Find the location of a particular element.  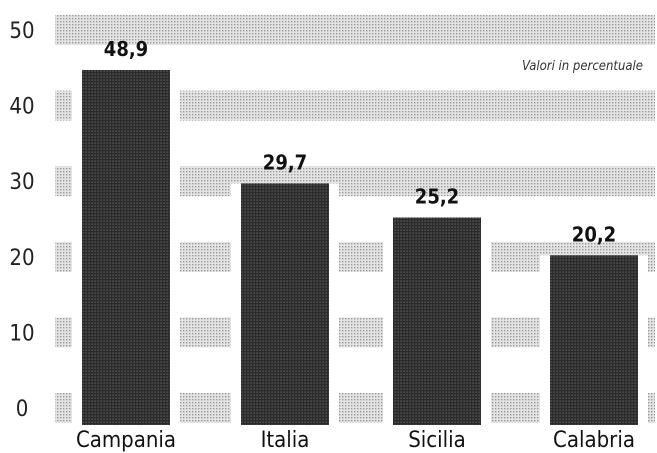

bar-value-label: 29,7 is located at coordinates (285, 162).